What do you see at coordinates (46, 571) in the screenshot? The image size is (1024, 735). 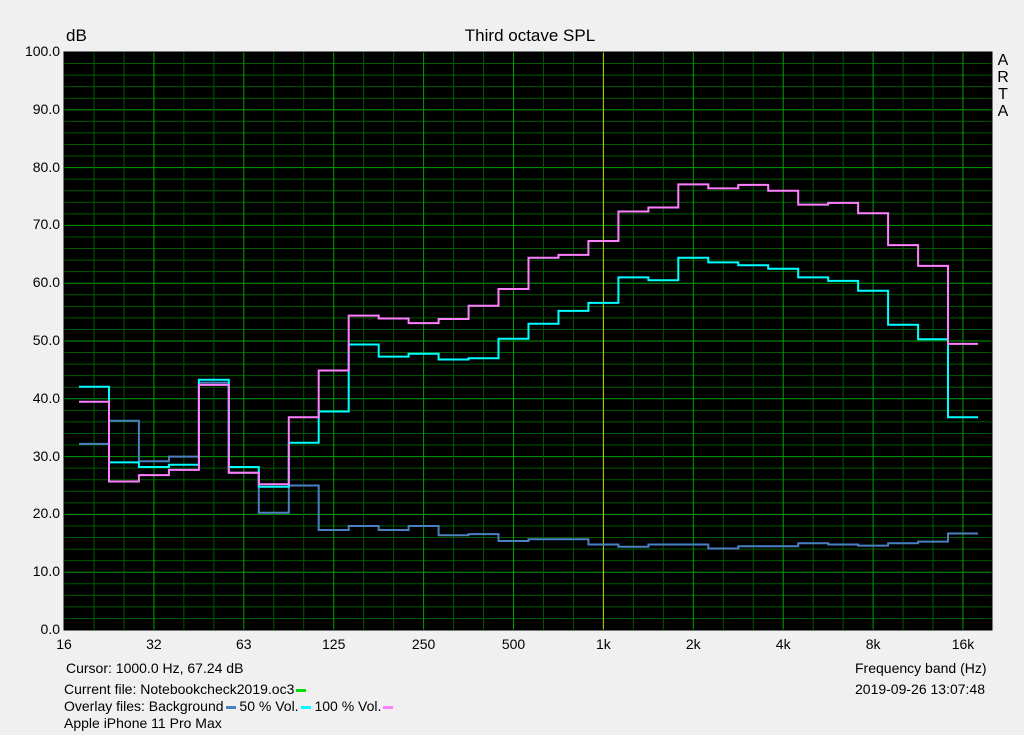 I see `y-tick-label: 10.0` at bounding box center [46, 571].